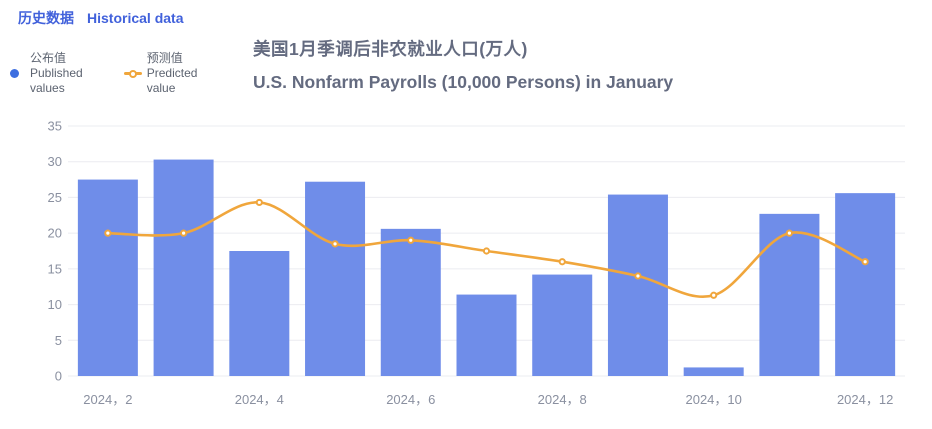 Image resolution: width=932 pixels, height=429 pixels. I want to click on published-legend-dot-icon, so click(14, 73).